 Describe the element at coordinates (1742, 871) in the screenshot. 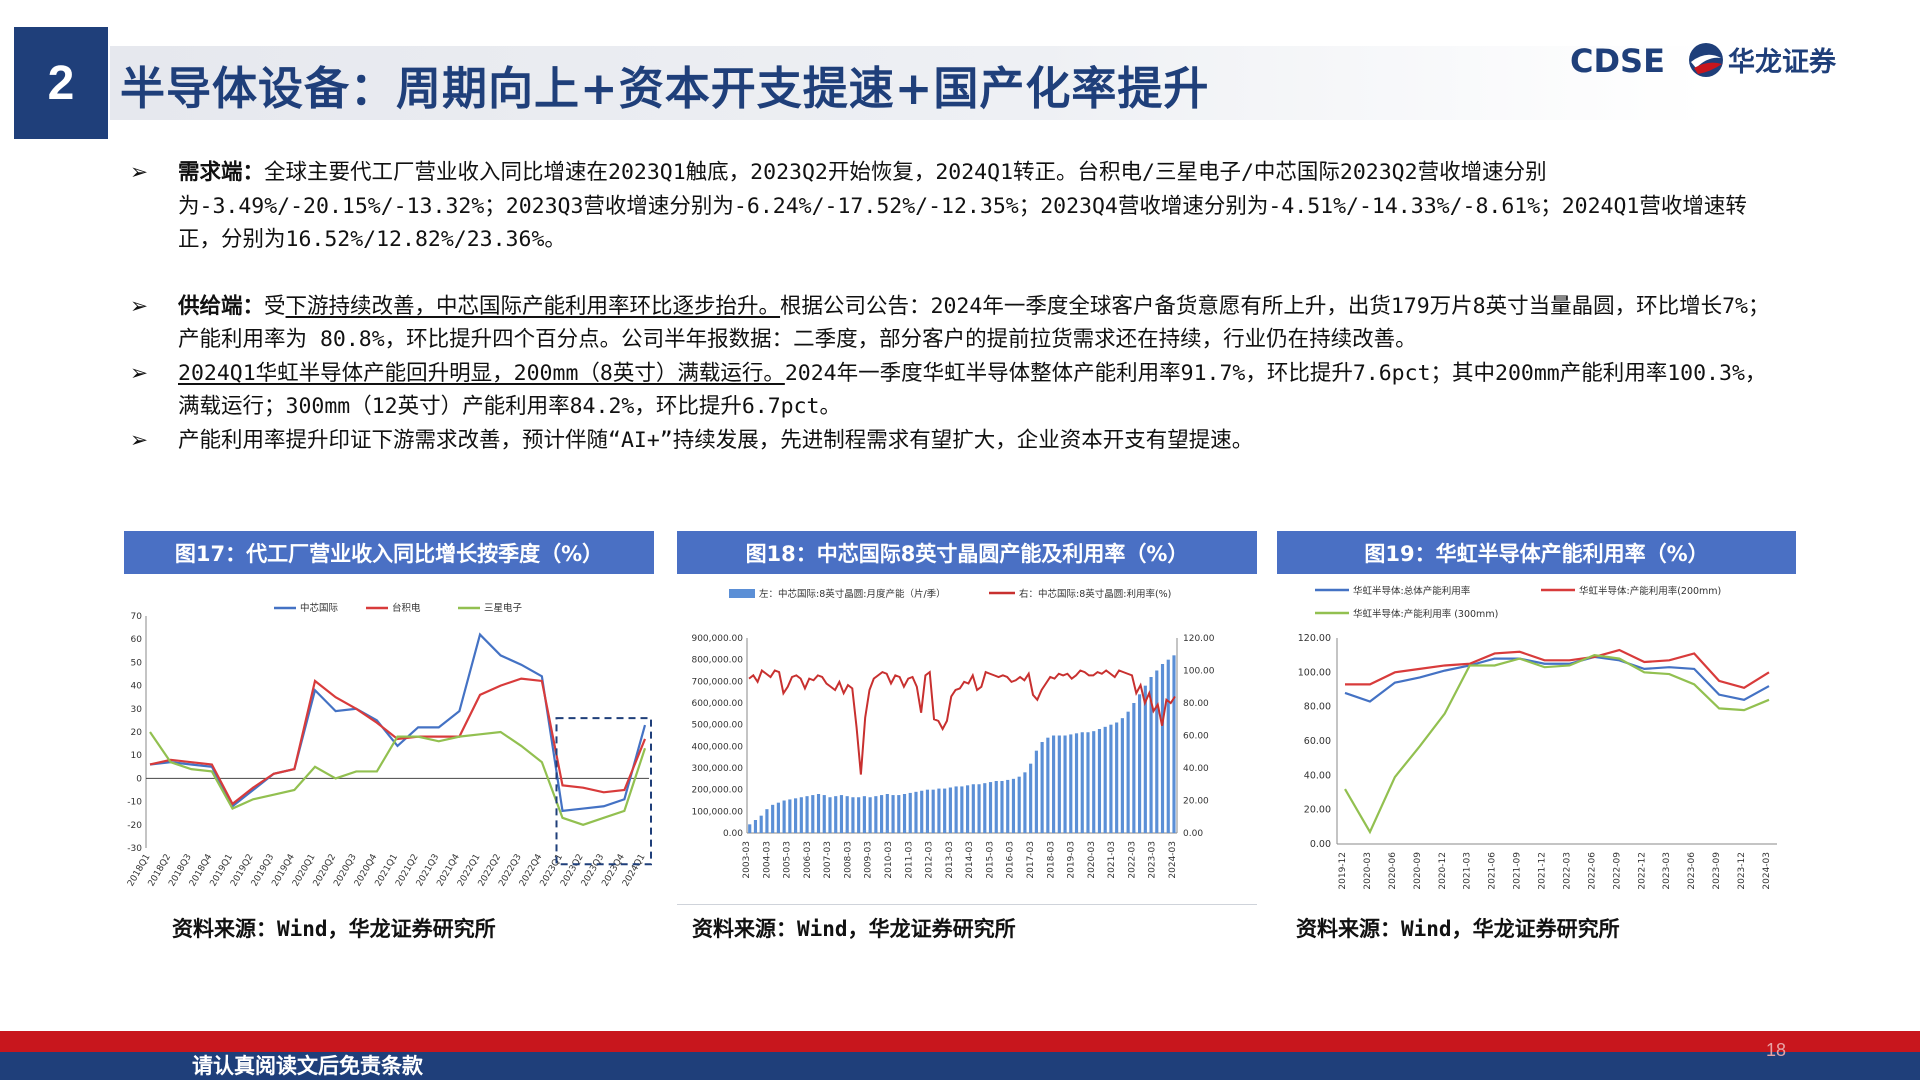

I see `x-tick-label: 2023-12` at that location.